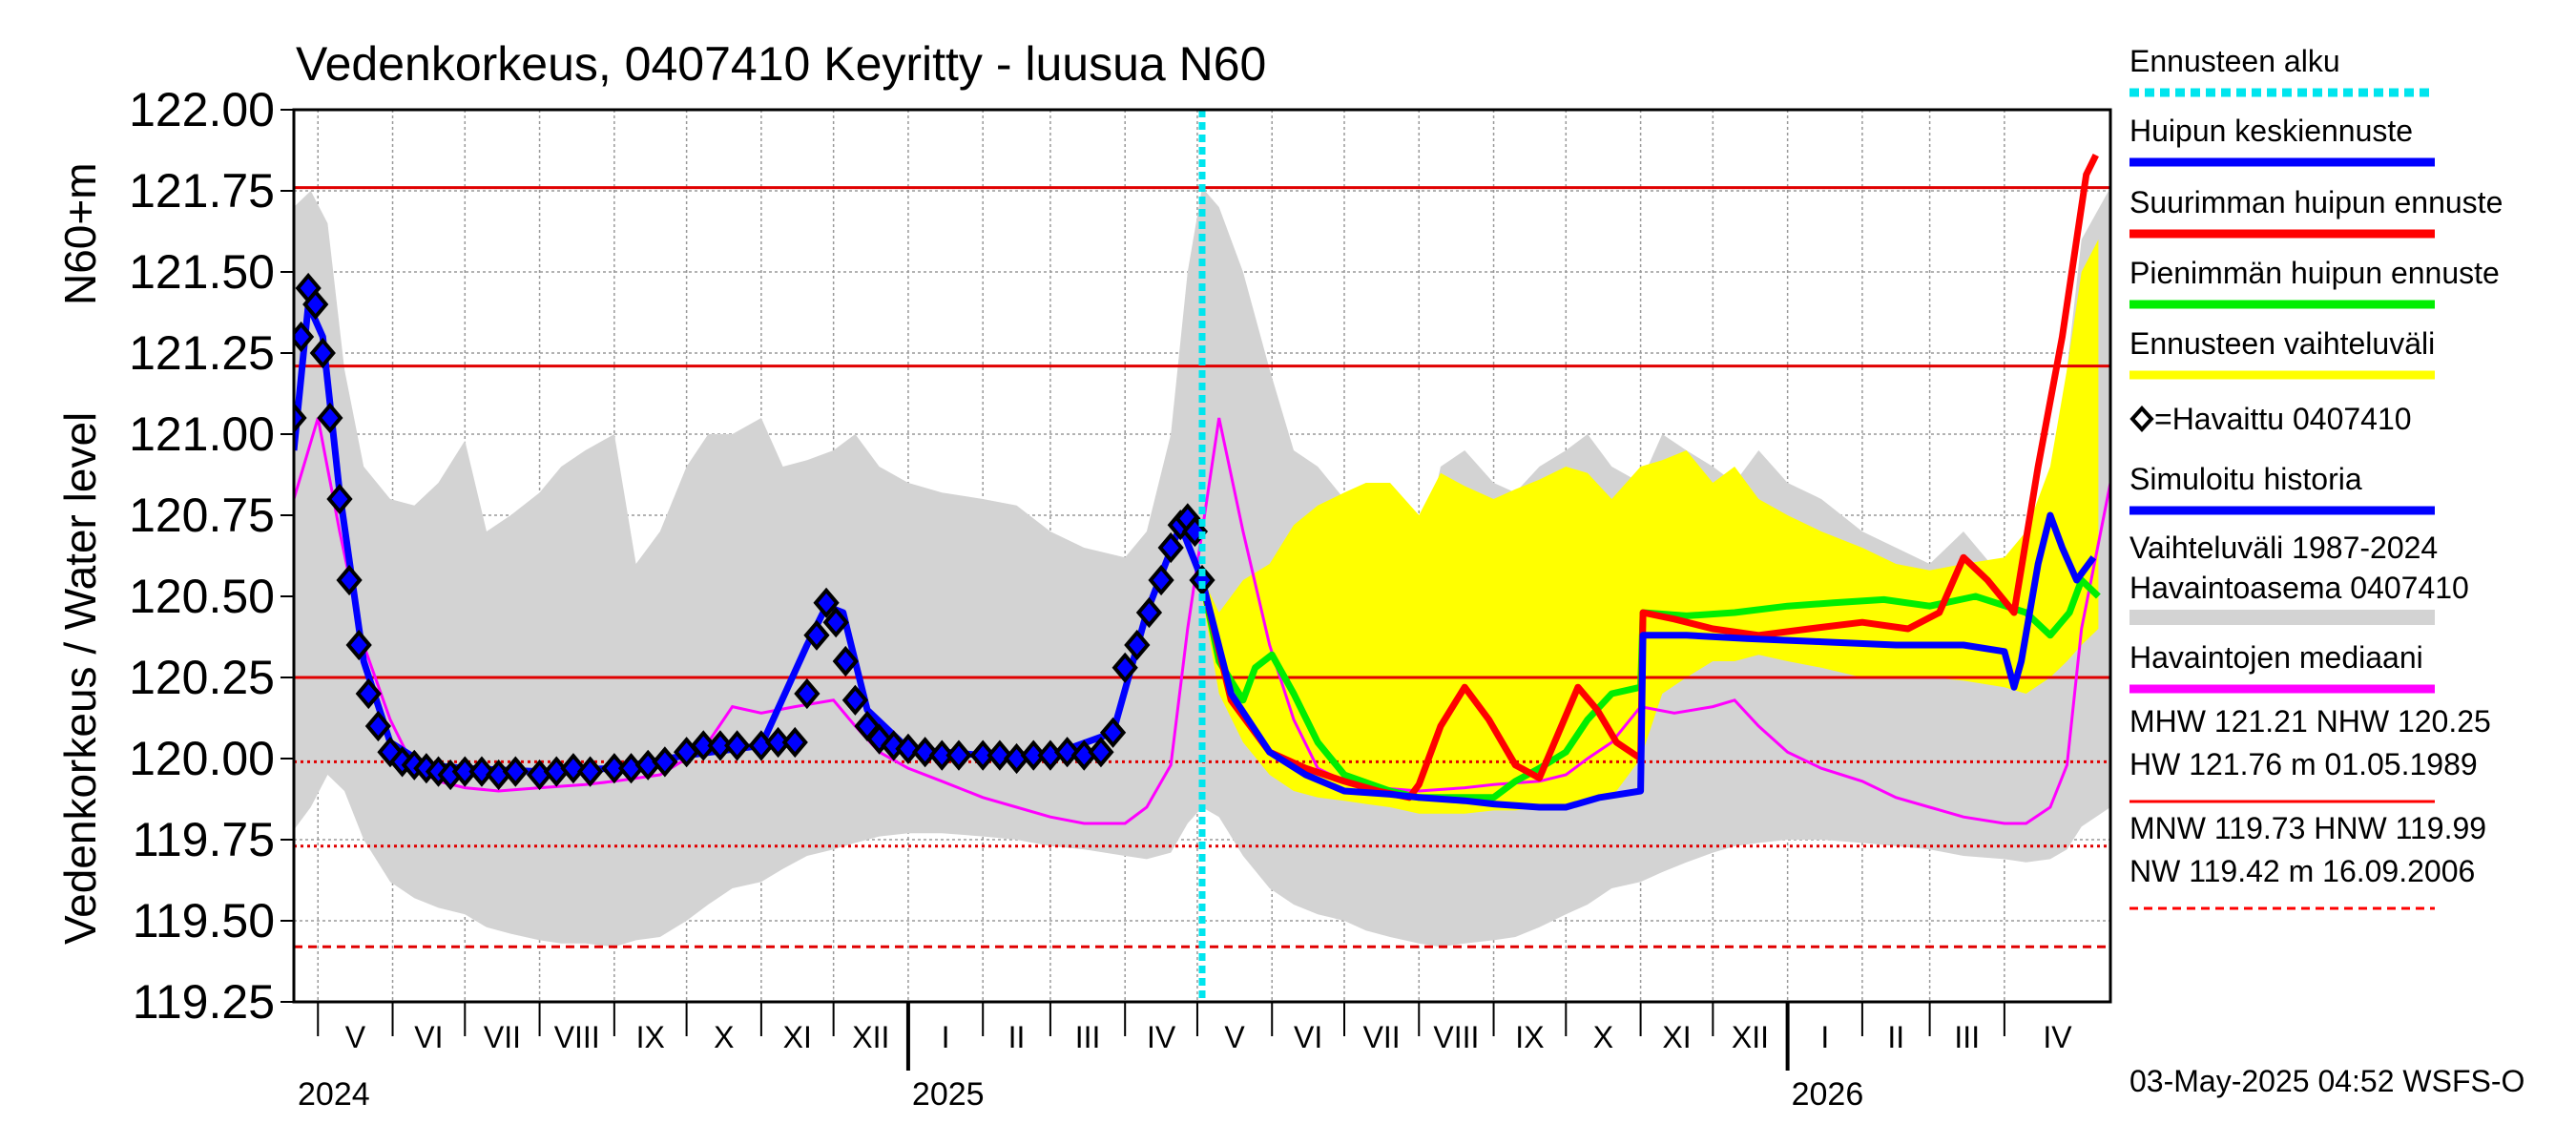  I want to click on legend-label: Havaintojen mediaani, so click(2276, 657).